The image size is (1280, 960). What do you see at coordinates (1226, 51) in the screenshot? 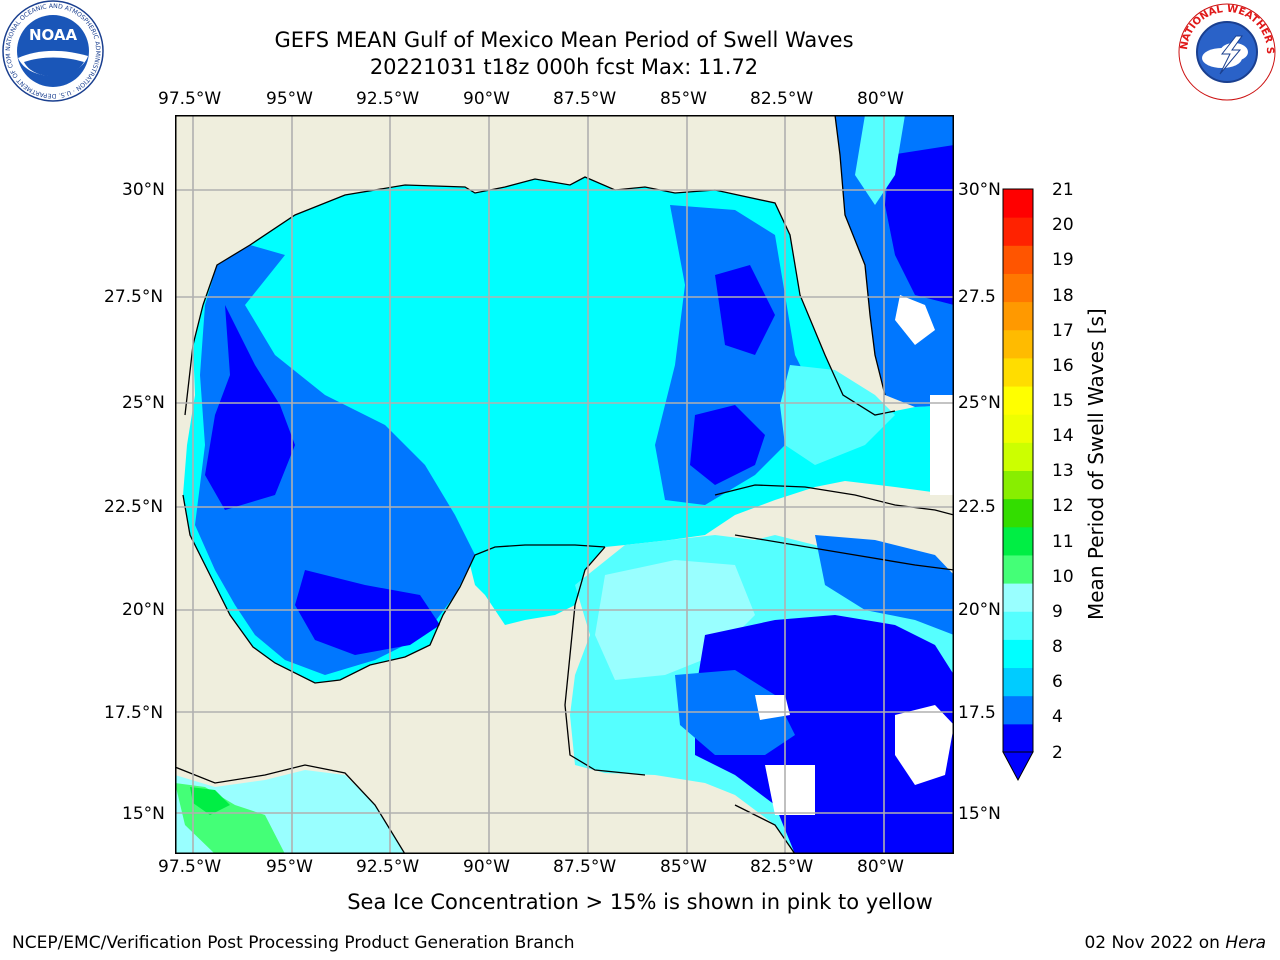
I see `nws-logo: NATIONAL WEATHER SERVICE` at bounding box center [1226, 51].